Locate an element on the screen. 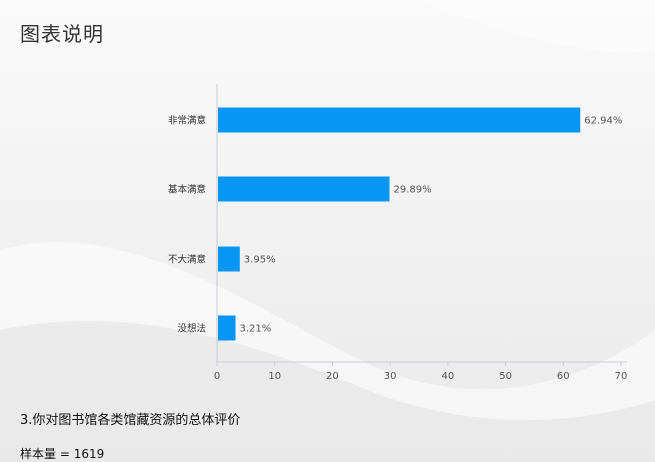 The height and width of the screenshot is (462, 655). sample-size-label: 样本量 is located at coordinates (38, 454).